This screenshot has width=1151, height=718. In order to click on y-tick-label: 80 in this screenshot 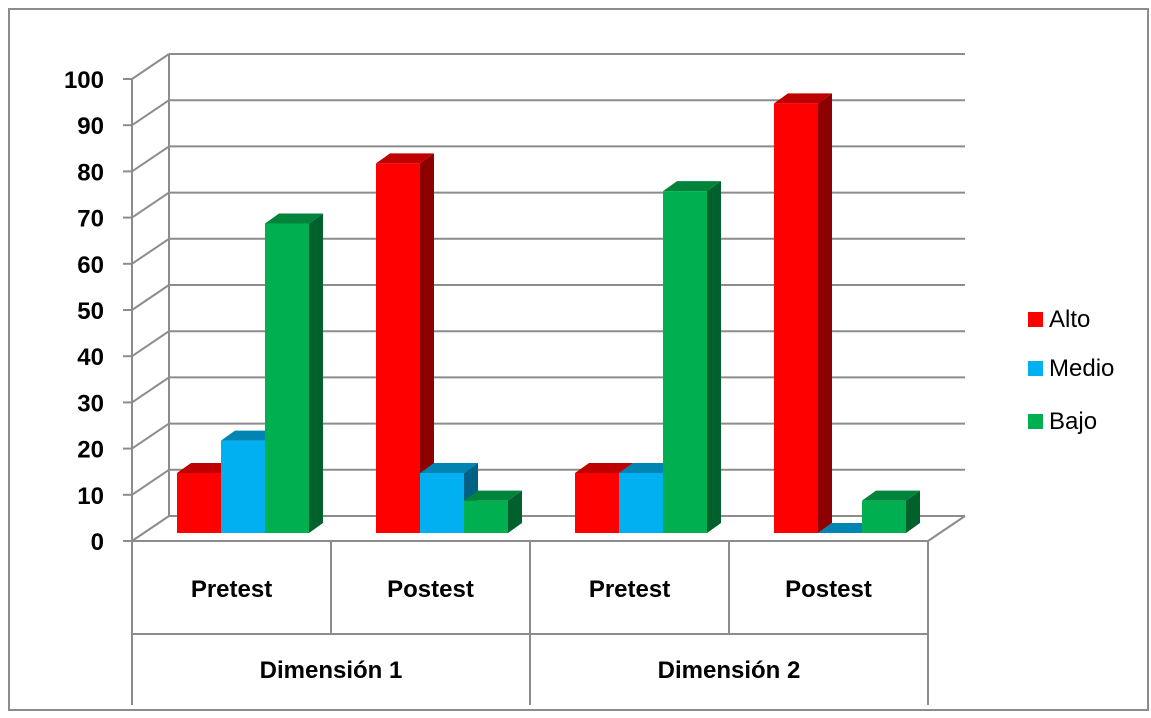, I will do `click(90, 172)`.